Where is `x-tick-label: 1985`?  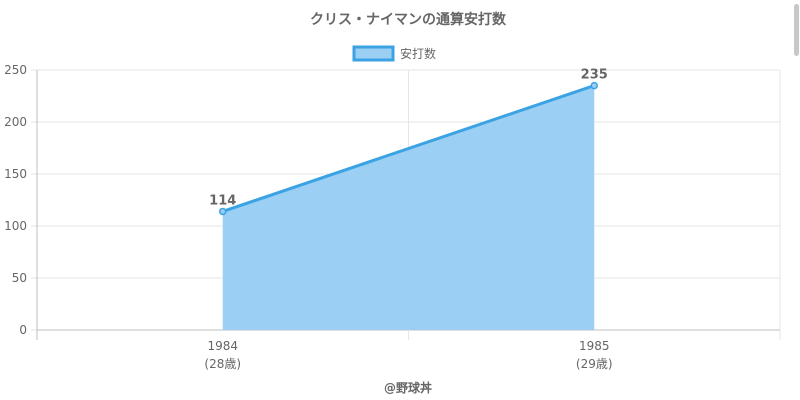
x-tick-label: 1985 is located at coordinates (594, 346).